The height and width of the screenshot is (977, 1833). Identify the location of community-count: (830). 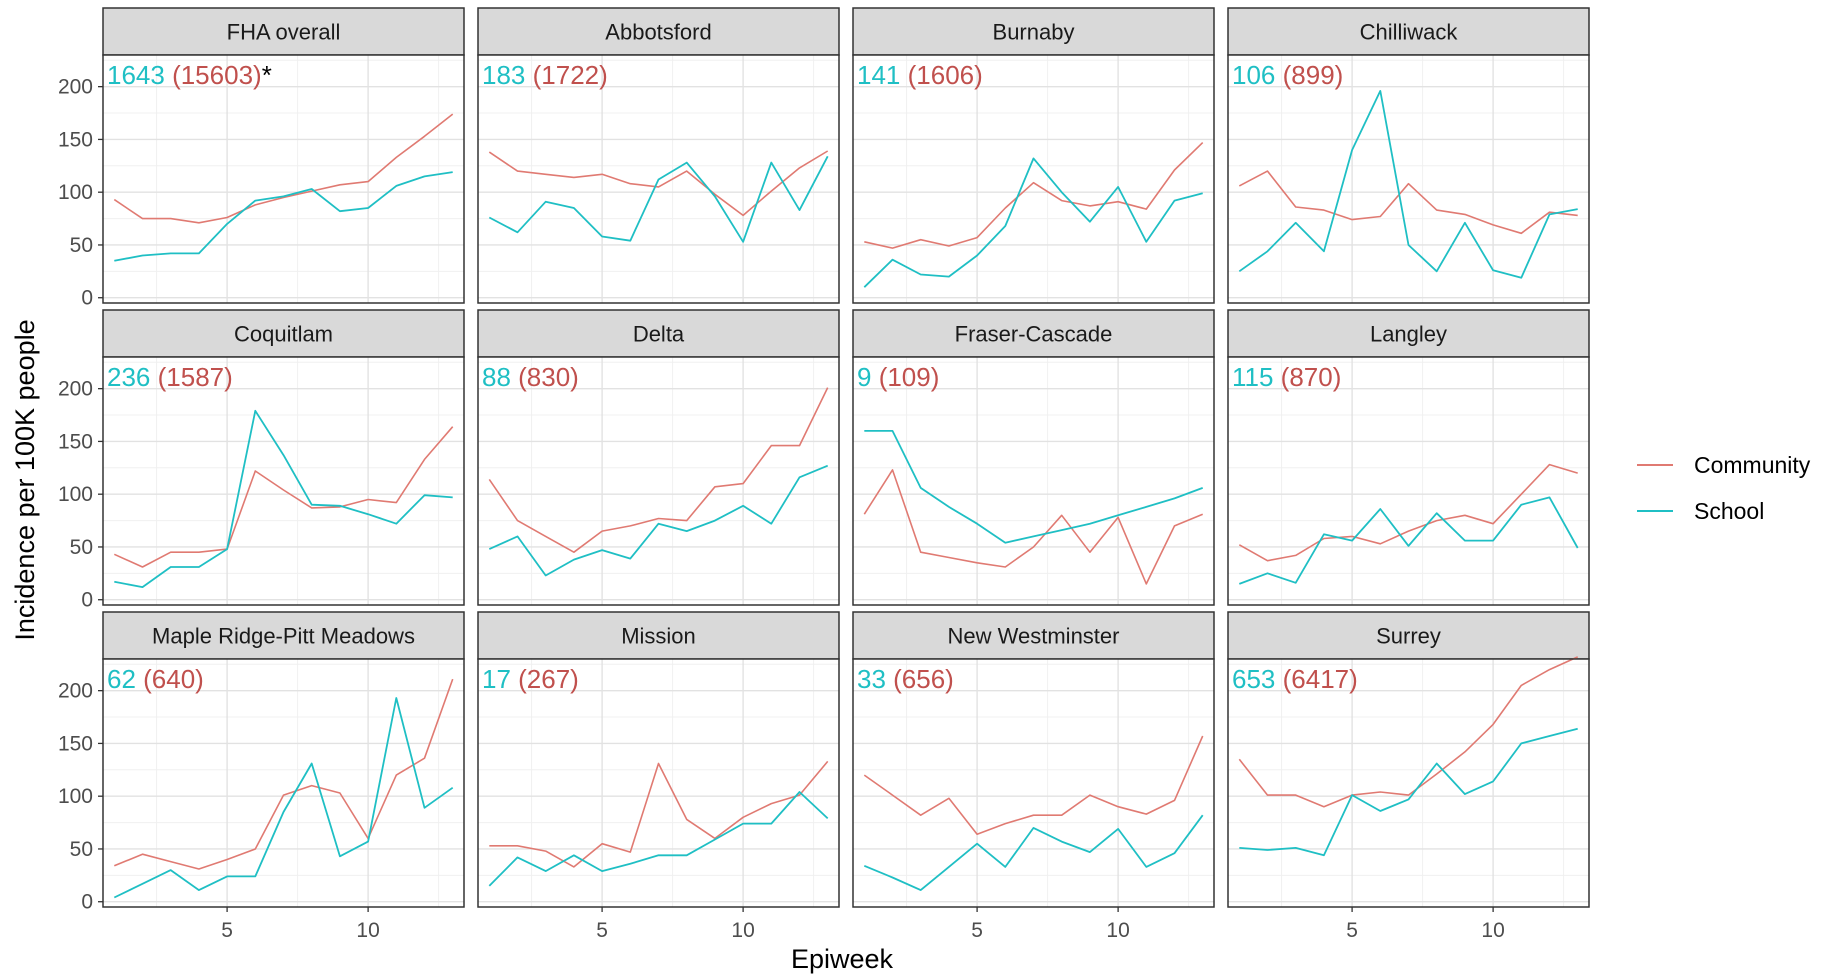
(545, 377).